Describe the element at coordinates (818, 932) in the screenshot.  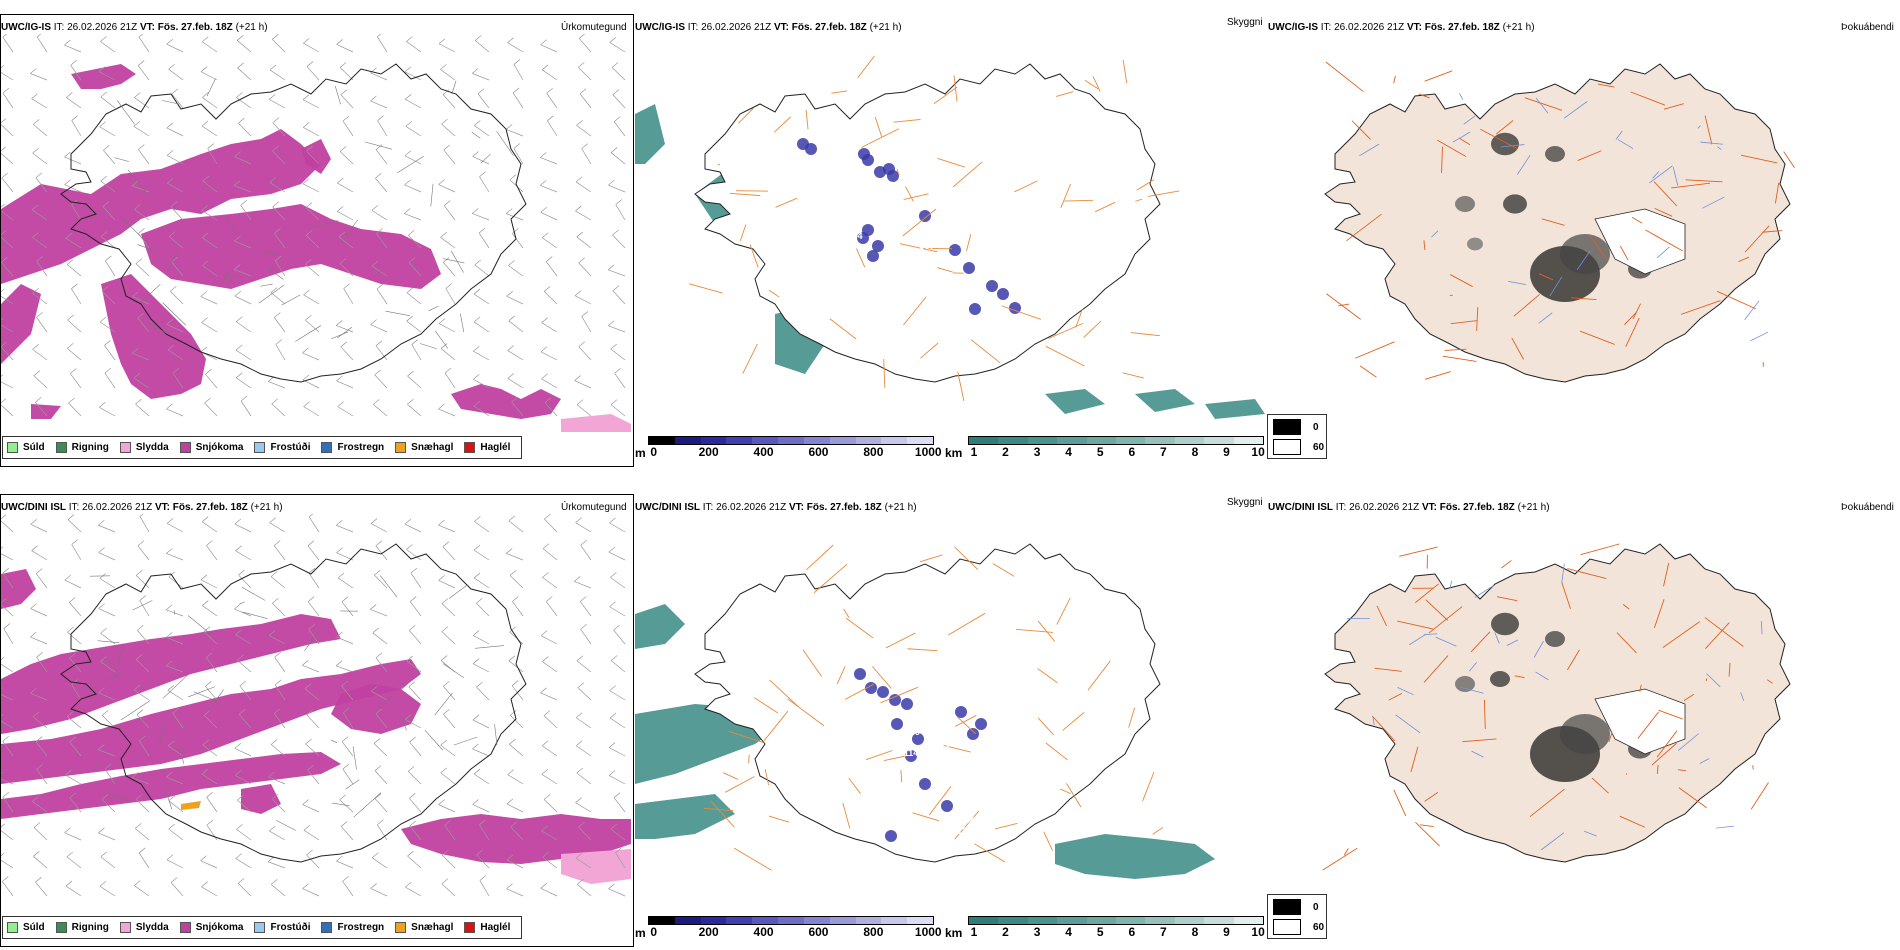
I see `colorbar-tick: 600` at that location.